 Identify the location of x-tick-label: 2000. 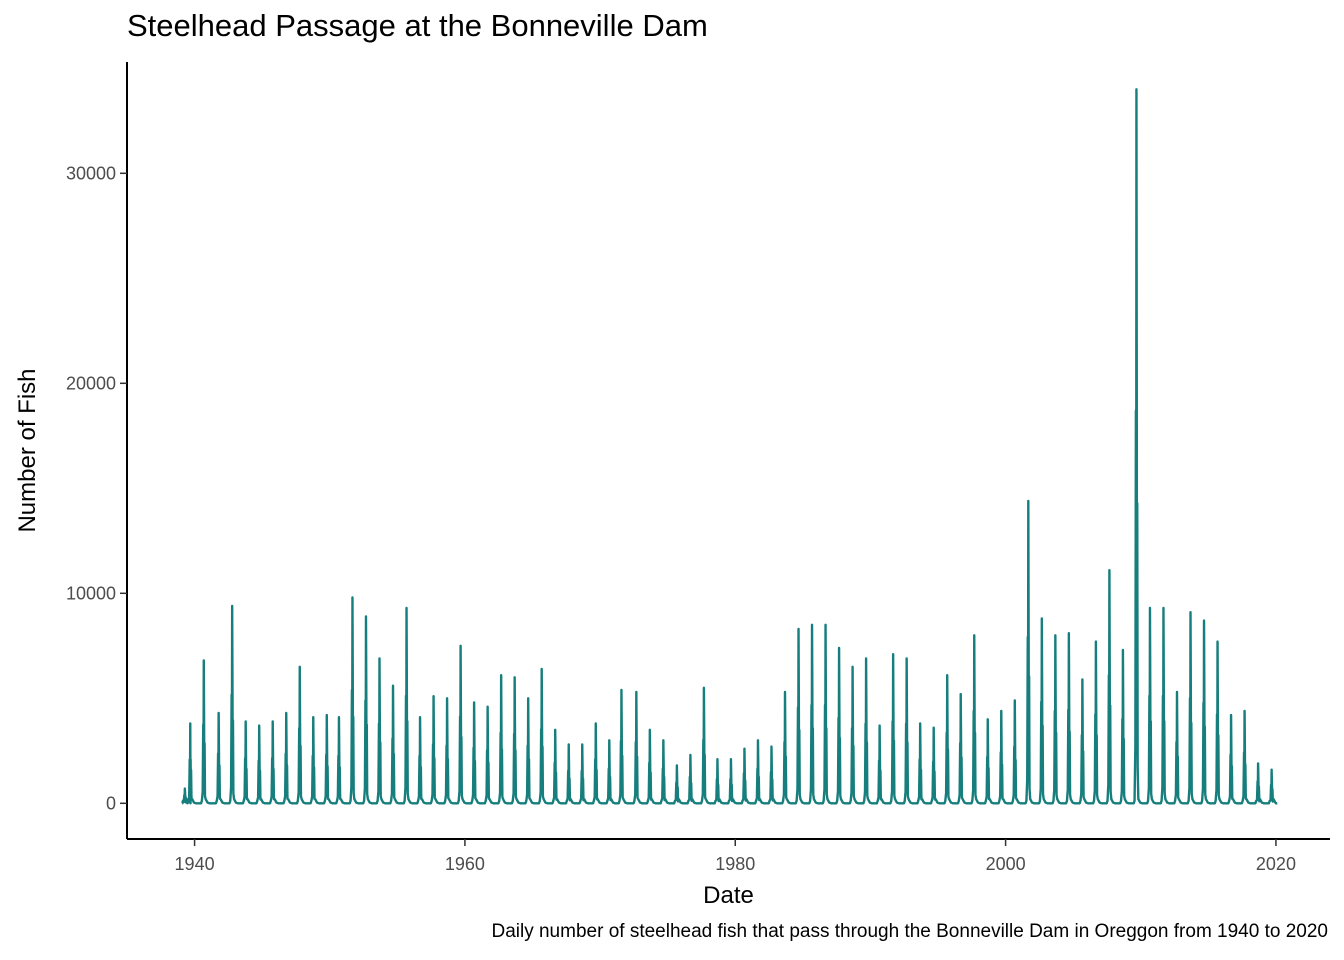
(1006, 864).